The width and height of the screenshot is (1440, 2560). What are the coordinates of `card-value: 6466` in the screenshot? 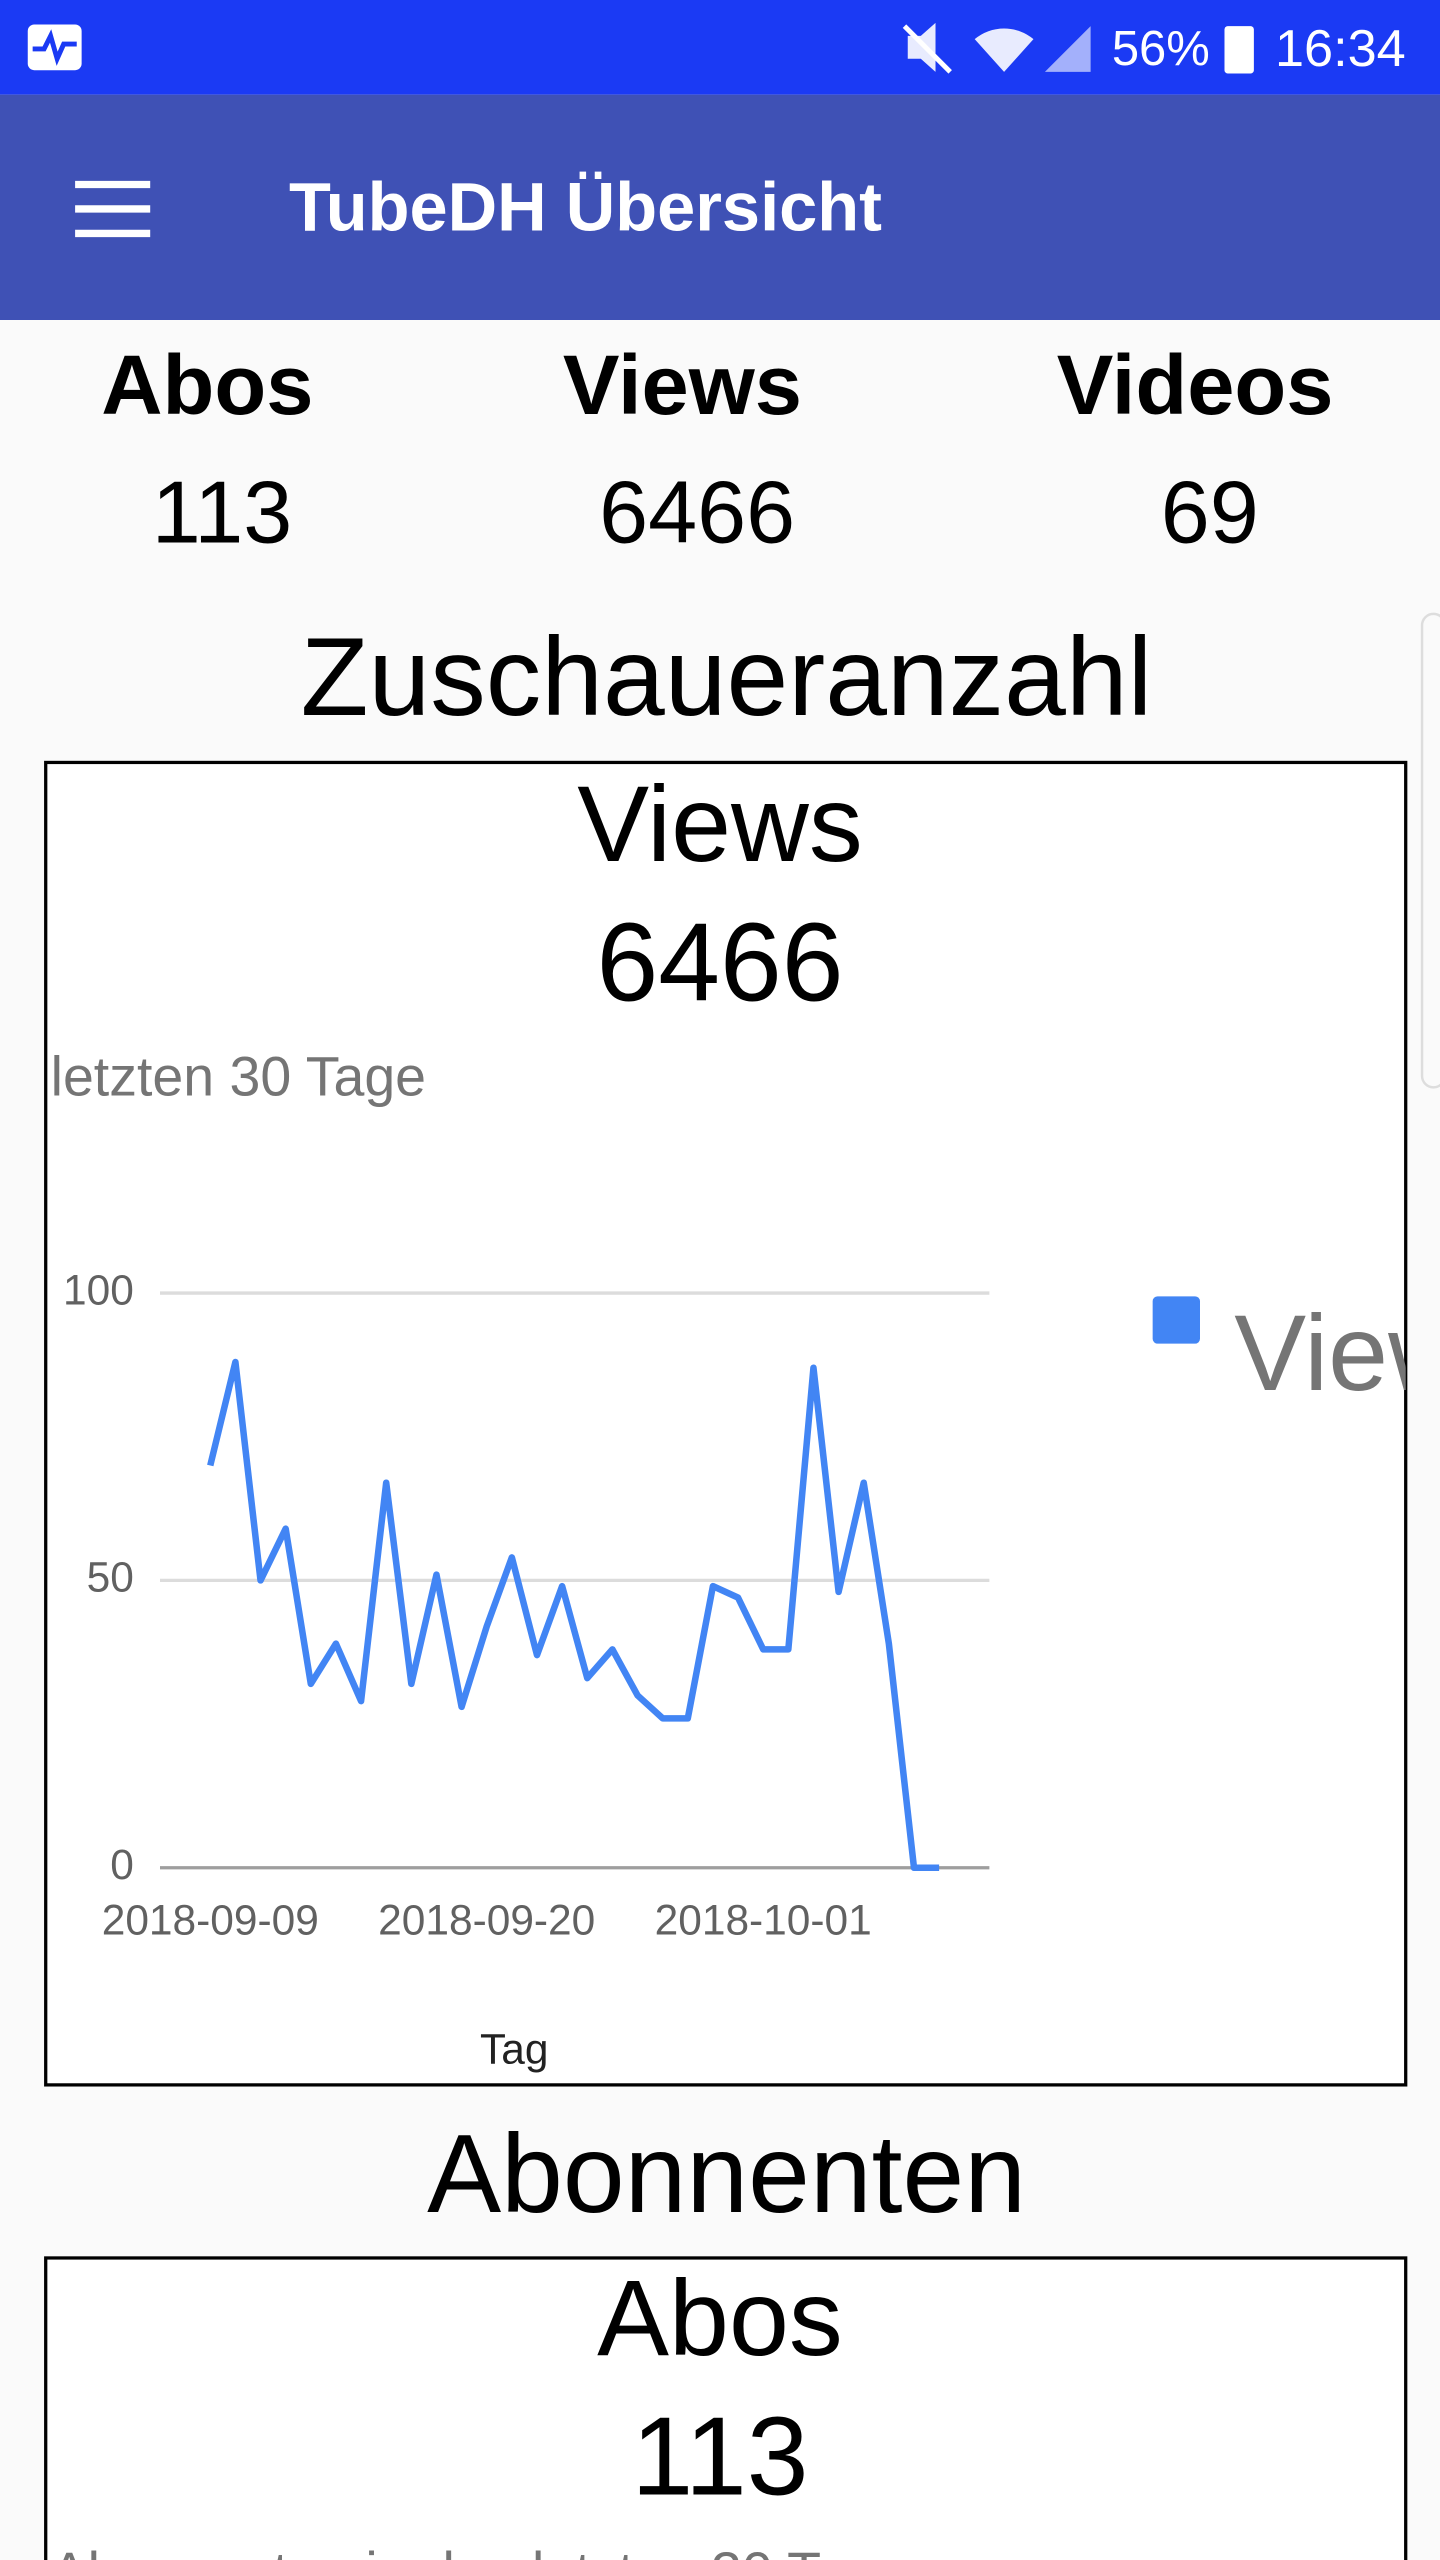 It's located at (720, 962).